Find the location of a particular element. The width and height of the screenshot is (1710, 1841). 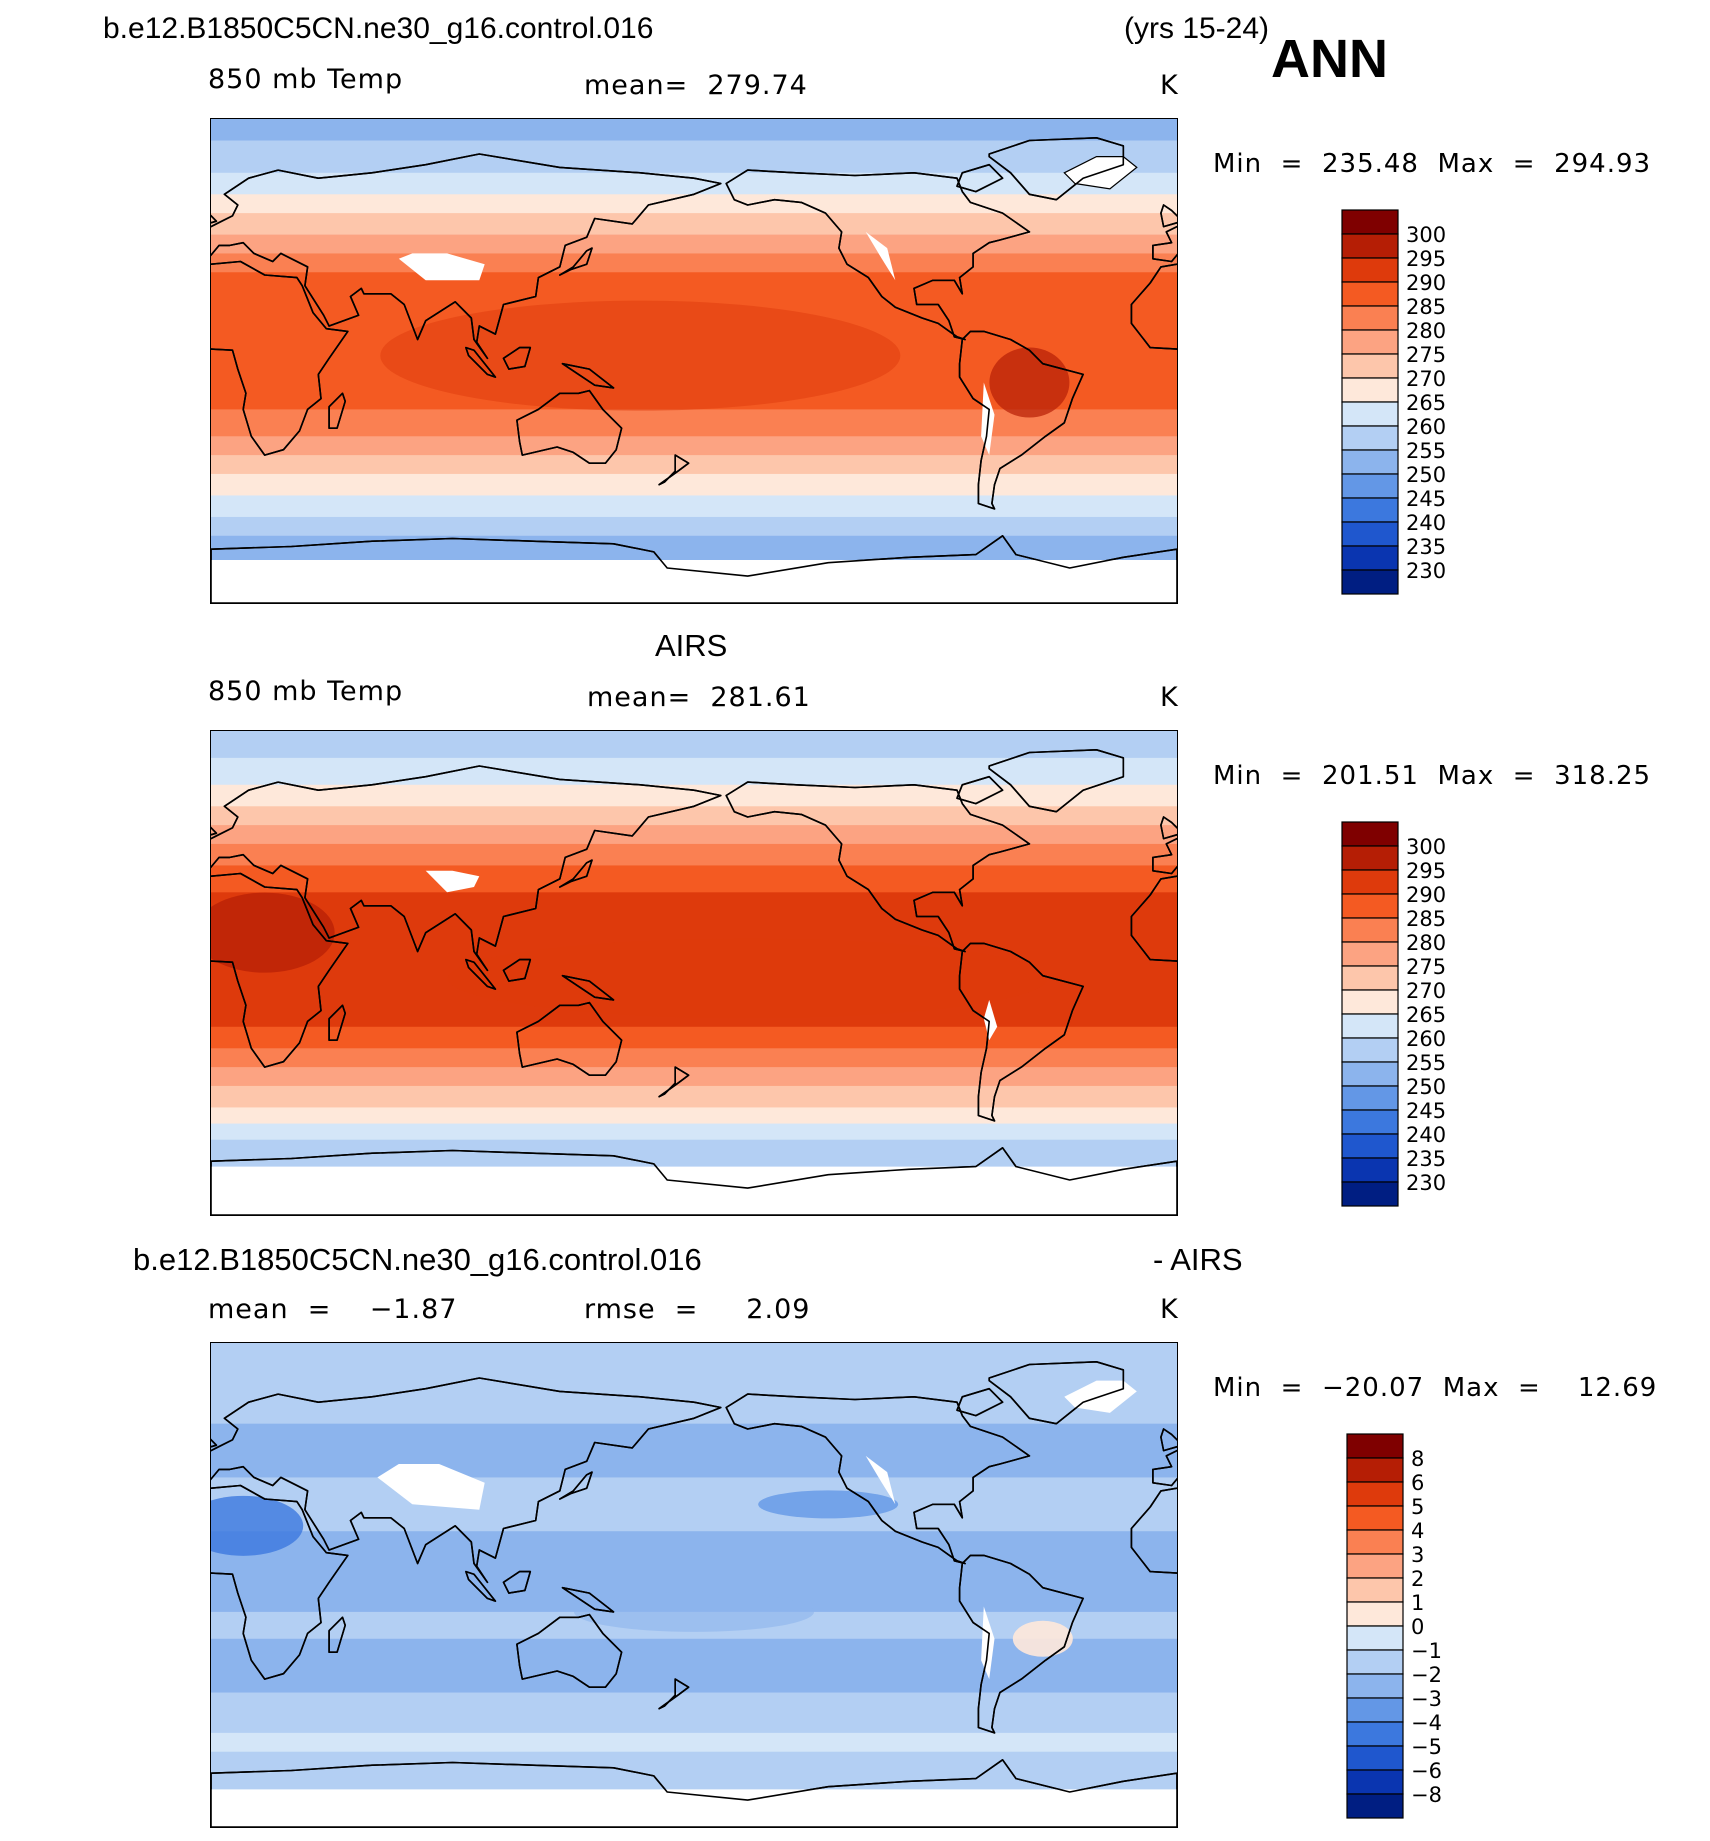

colorbar-tick-label: 0 is located at coordinates (1417, 1627).